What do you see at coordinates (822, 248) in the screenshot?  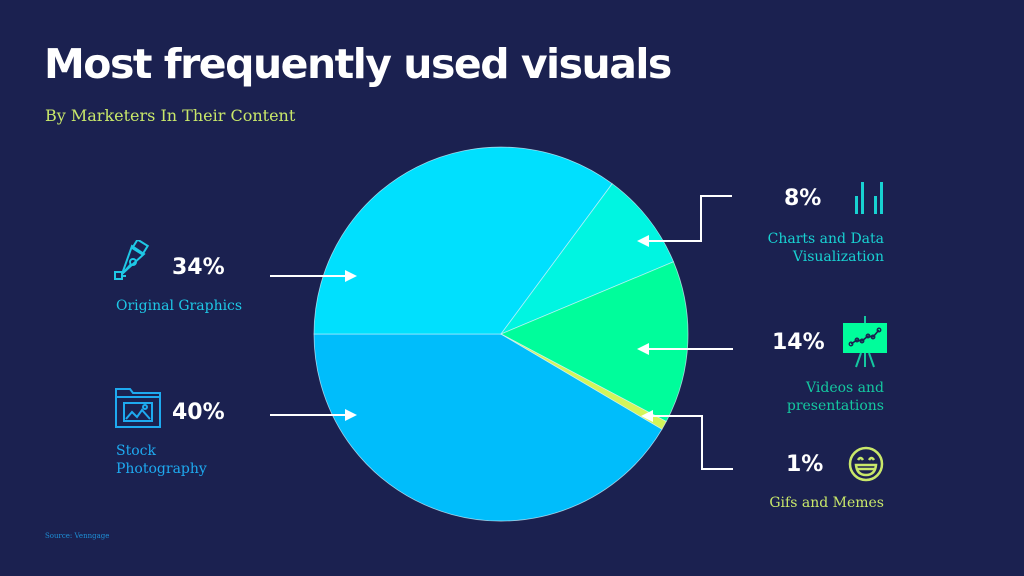 I see `label-charts: Charts and Data Visualization` at bounding box center [822, 248].